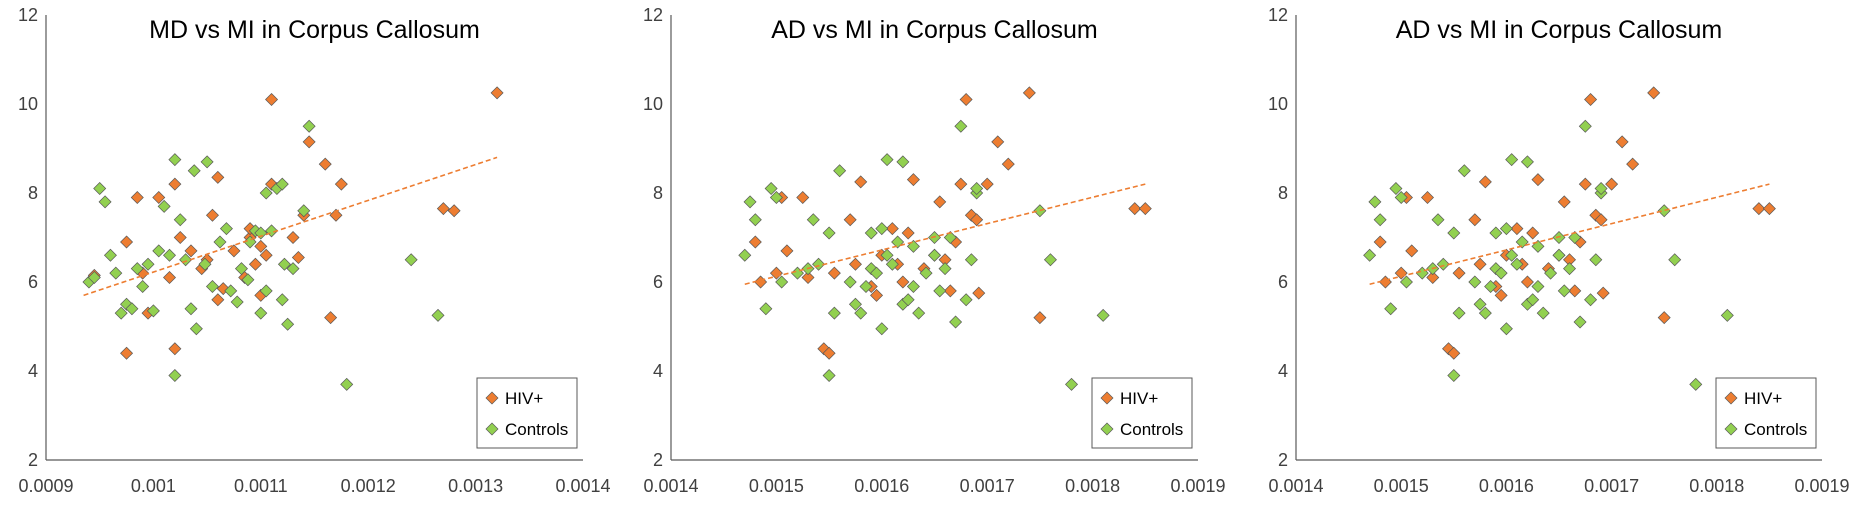 This screenshot has height=510, width=1870. I want to click on x-tick-label: 0.0018, so click(1716, 486).